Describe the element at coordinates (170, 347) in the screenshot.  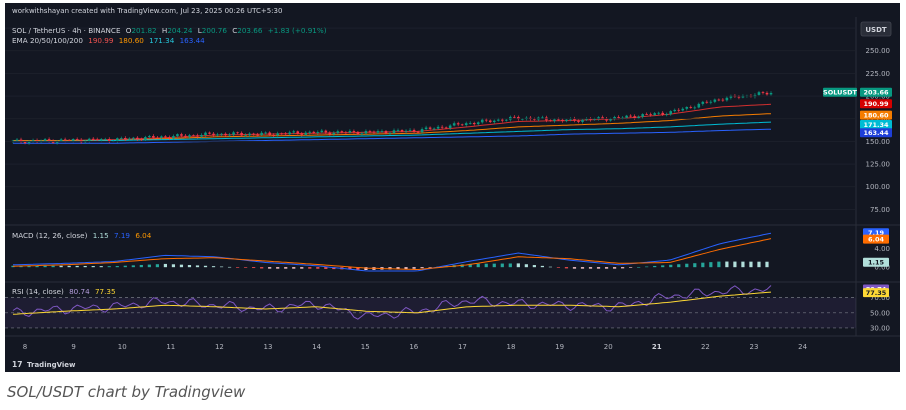
I see `time-axis-label: 11` at that location.